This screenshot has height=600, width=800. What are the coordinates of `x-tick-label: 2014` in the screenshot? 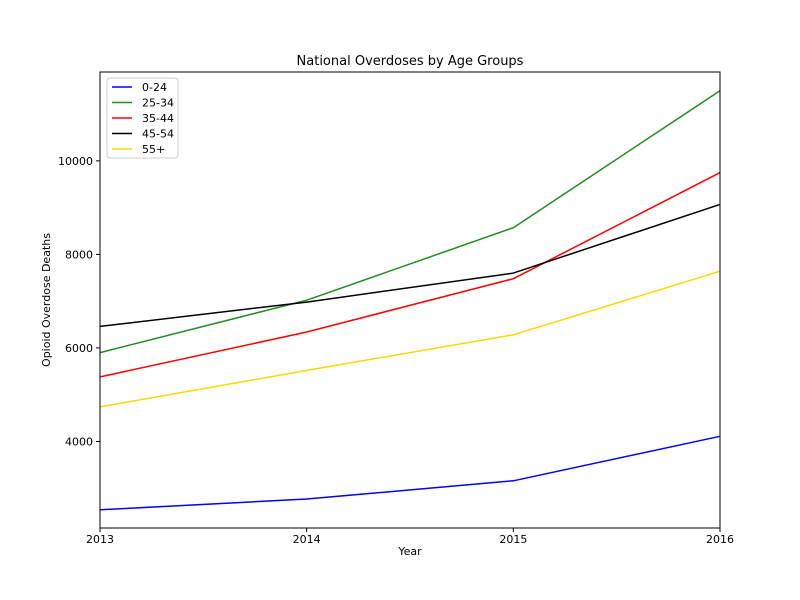 It's located at (307, 539).